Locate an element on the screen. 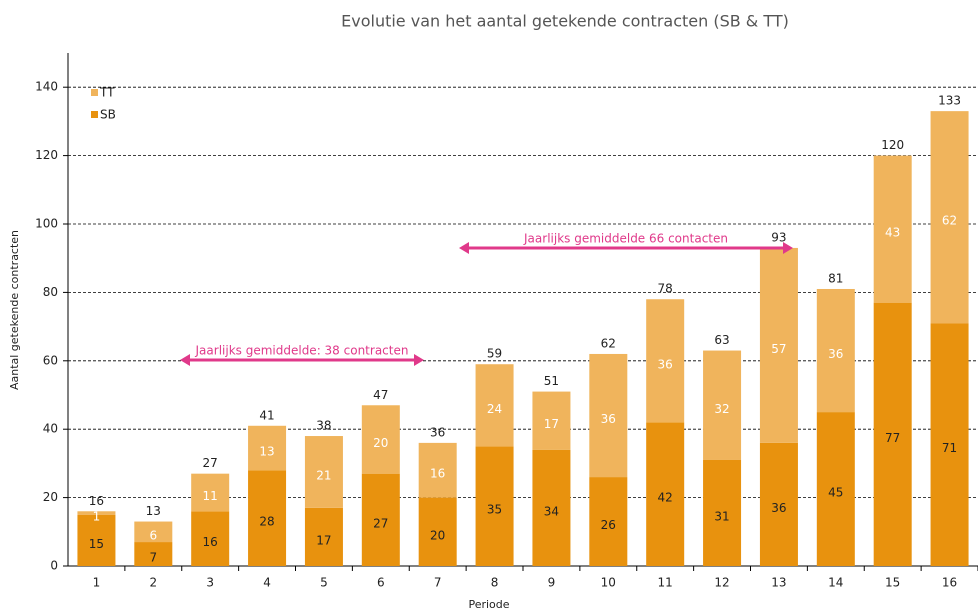 The height and width of the screenshot is (613, 978). total-label: 133 is located at coordinates (949, 101).